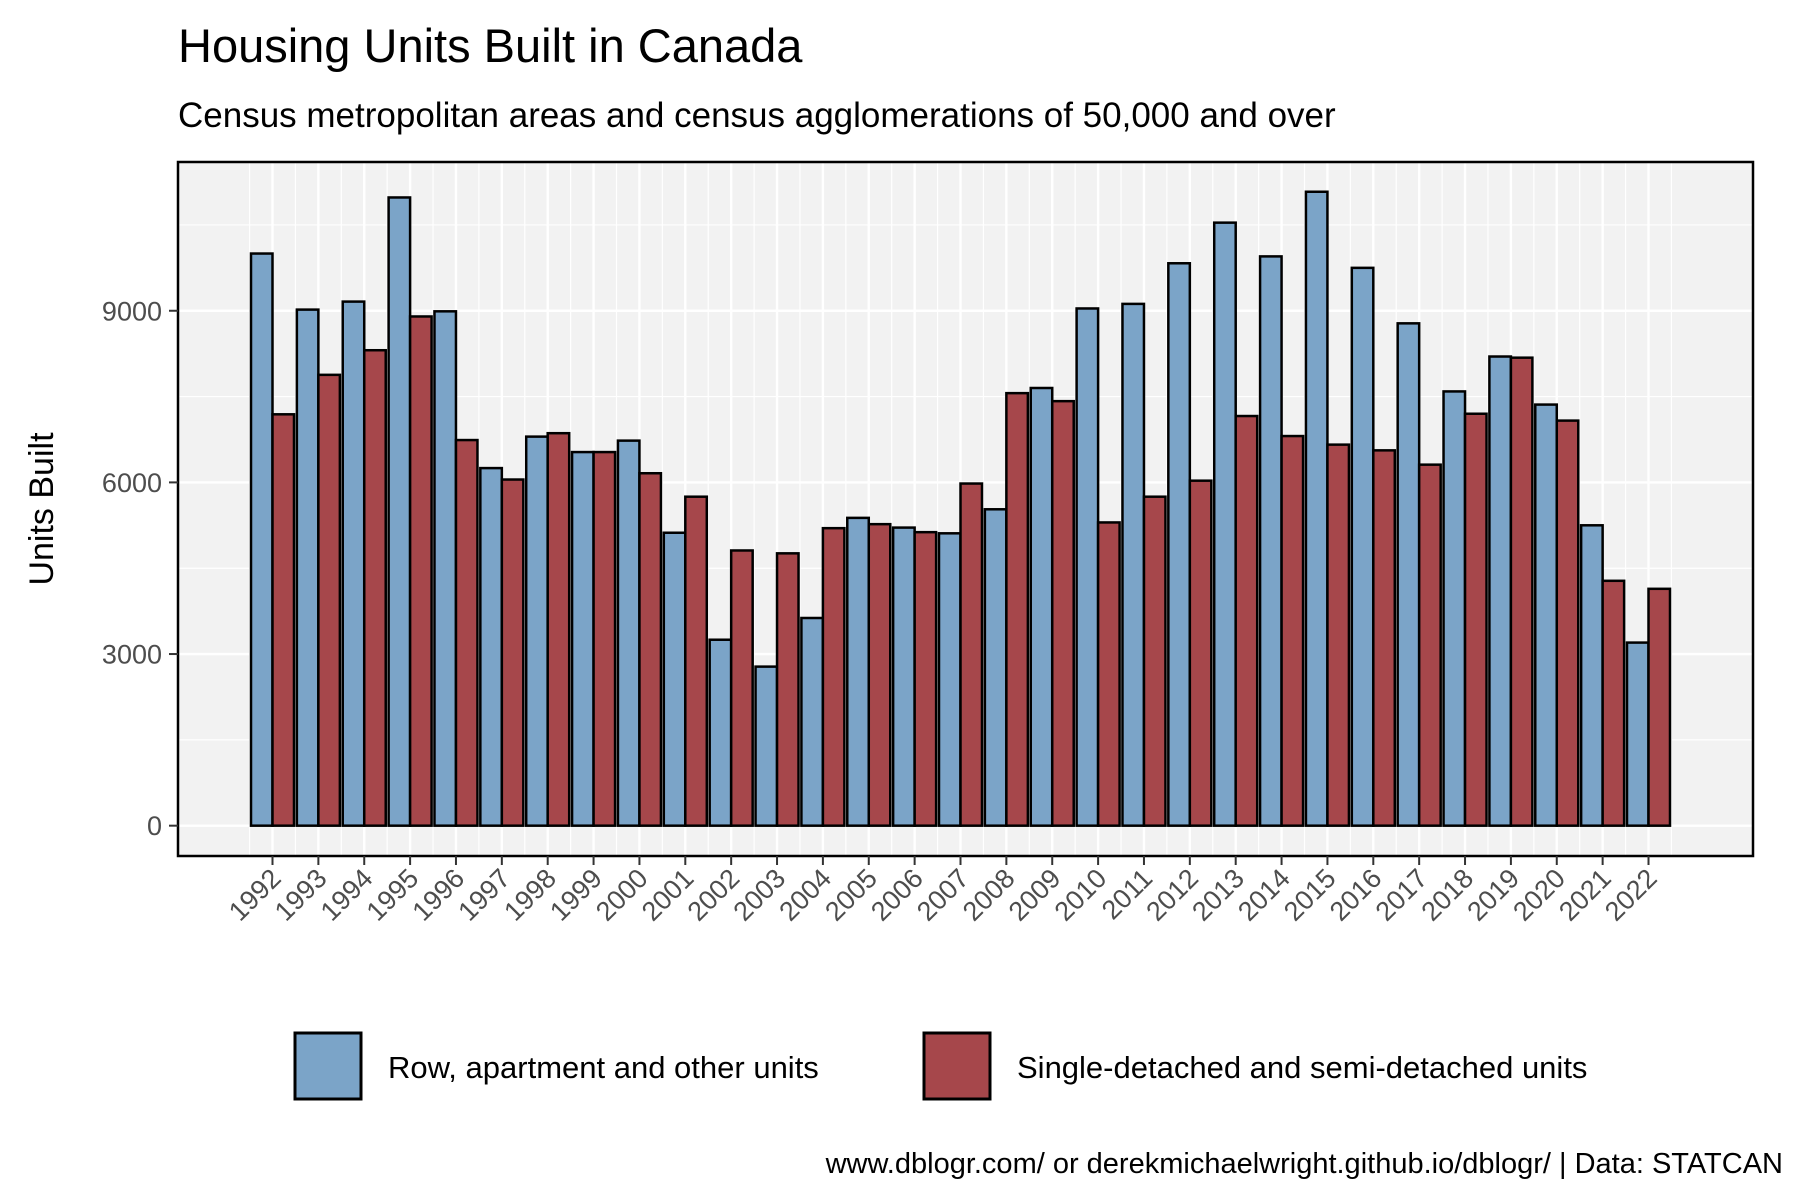  Describe the element at coordinates (989, 895) in the screenshot. I see `x-tick-label: 2008` at that location.